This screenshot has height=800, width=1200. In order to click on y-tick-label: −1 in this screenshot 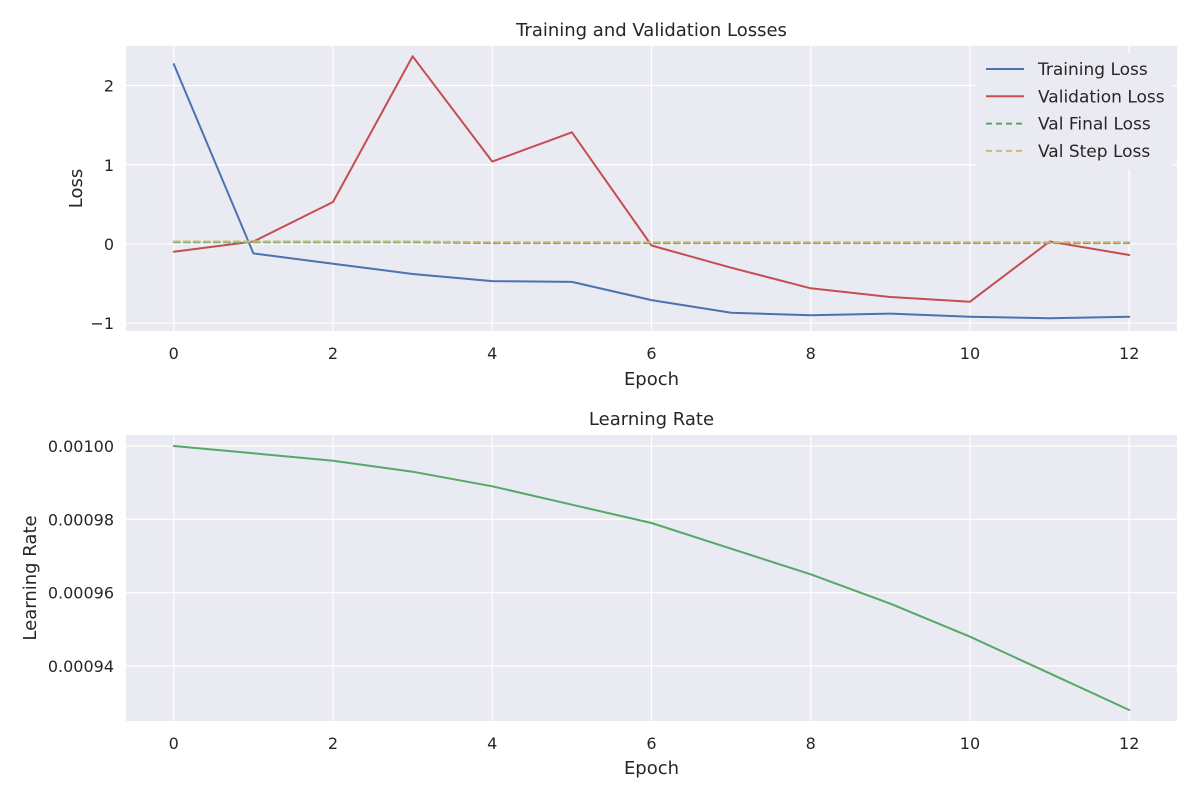, I will do `click(102, 323)`.